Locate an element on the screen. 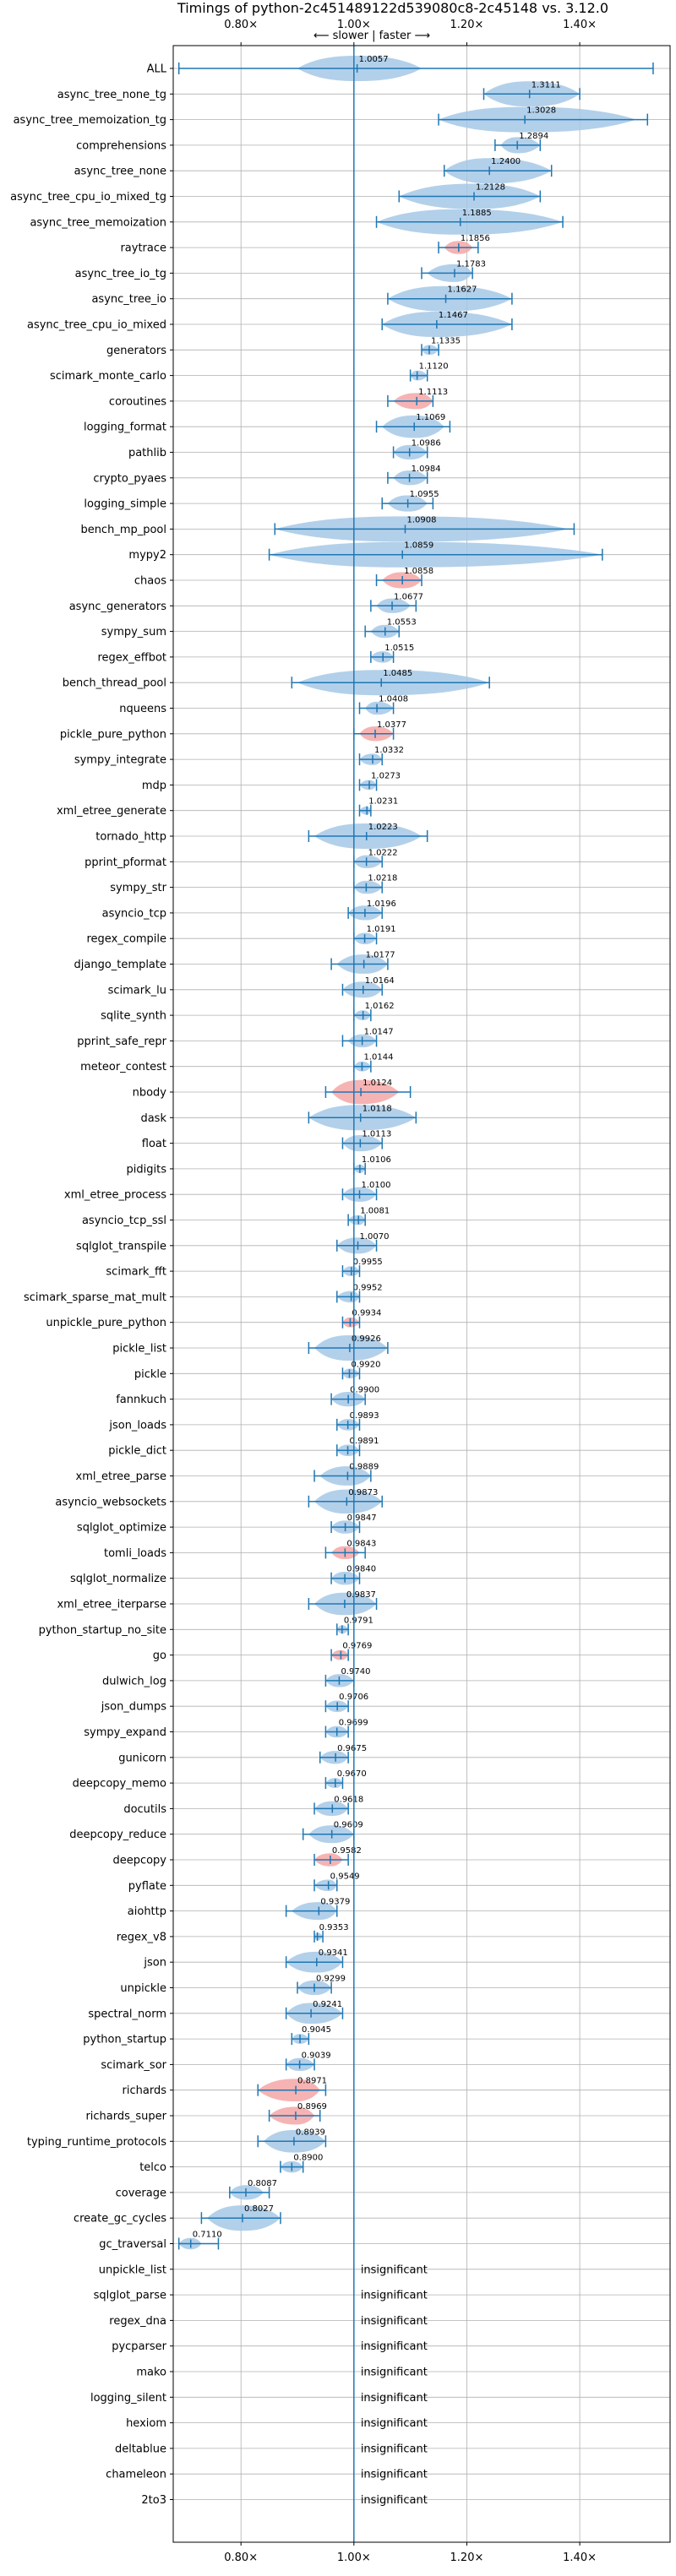  benchmark-label: fannkuch is located at coordinates (141, 1400).